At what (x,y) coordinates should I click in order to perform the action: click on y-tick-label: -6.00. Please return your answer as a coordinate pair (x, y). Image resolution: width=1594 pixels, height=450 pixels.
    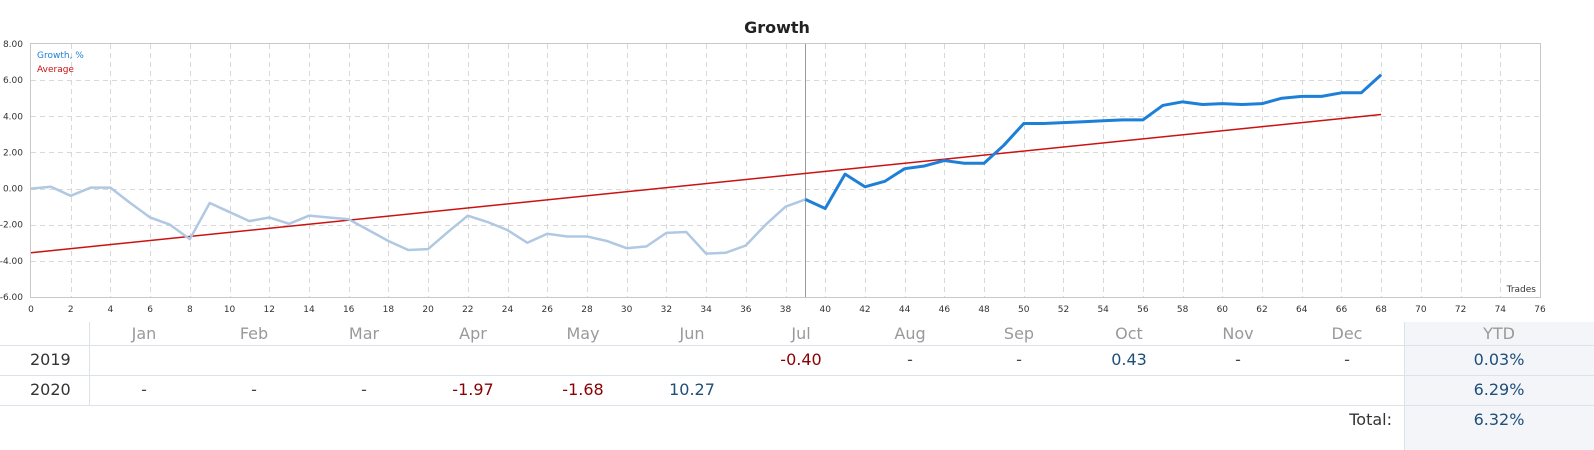
    Looking at the image, I should click on (11, 298).